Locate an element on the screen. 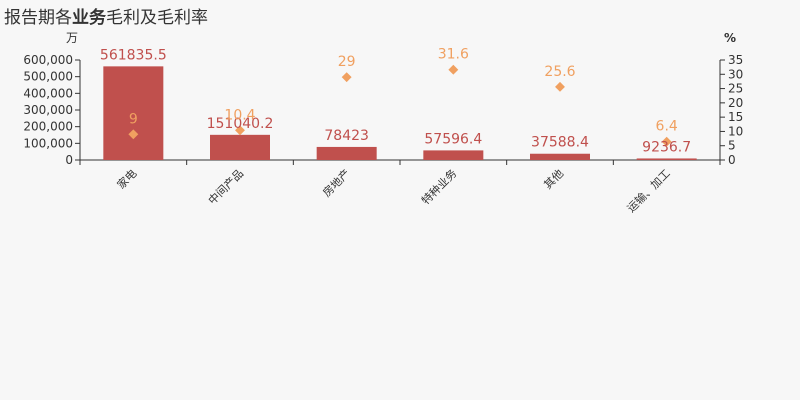  right-tick-label: 15 is located at coordinates (735, 117).